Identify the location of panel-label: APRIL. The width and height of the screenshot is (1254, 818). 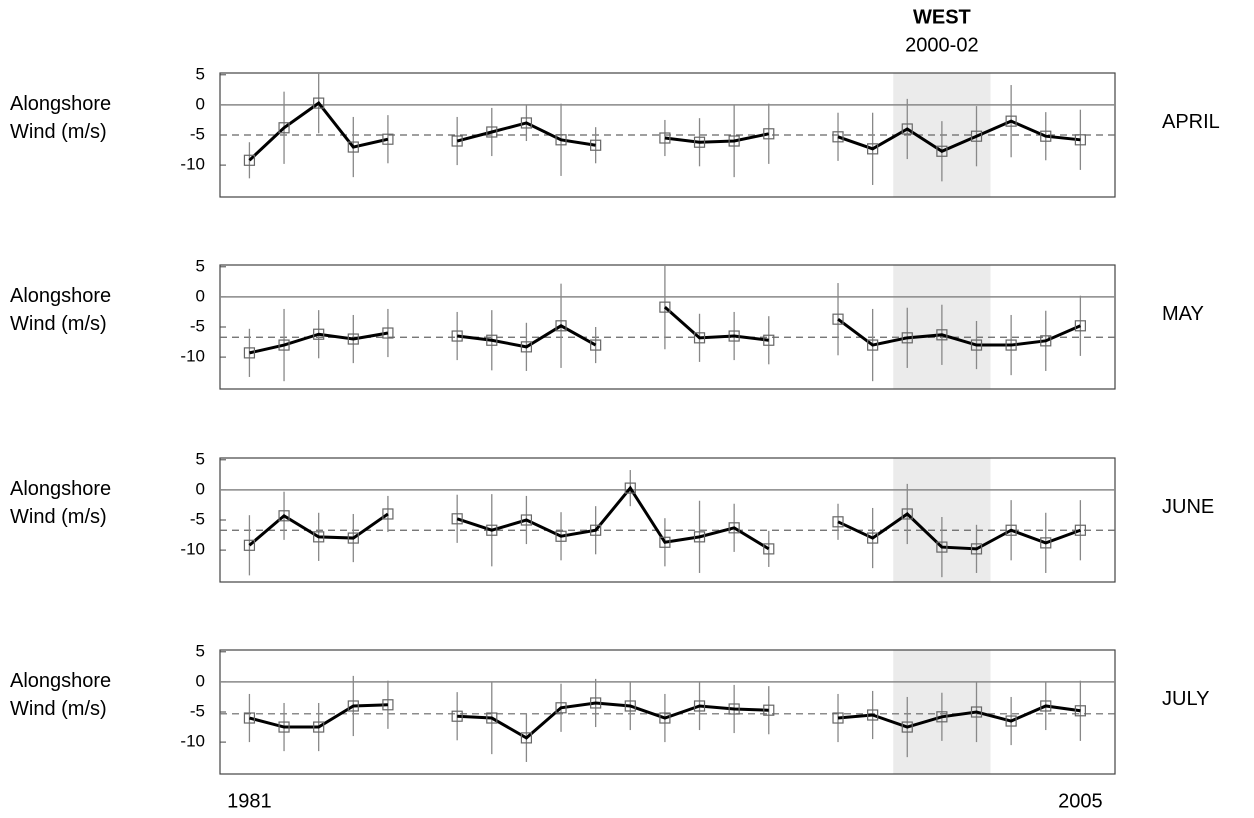
(1191, 122).